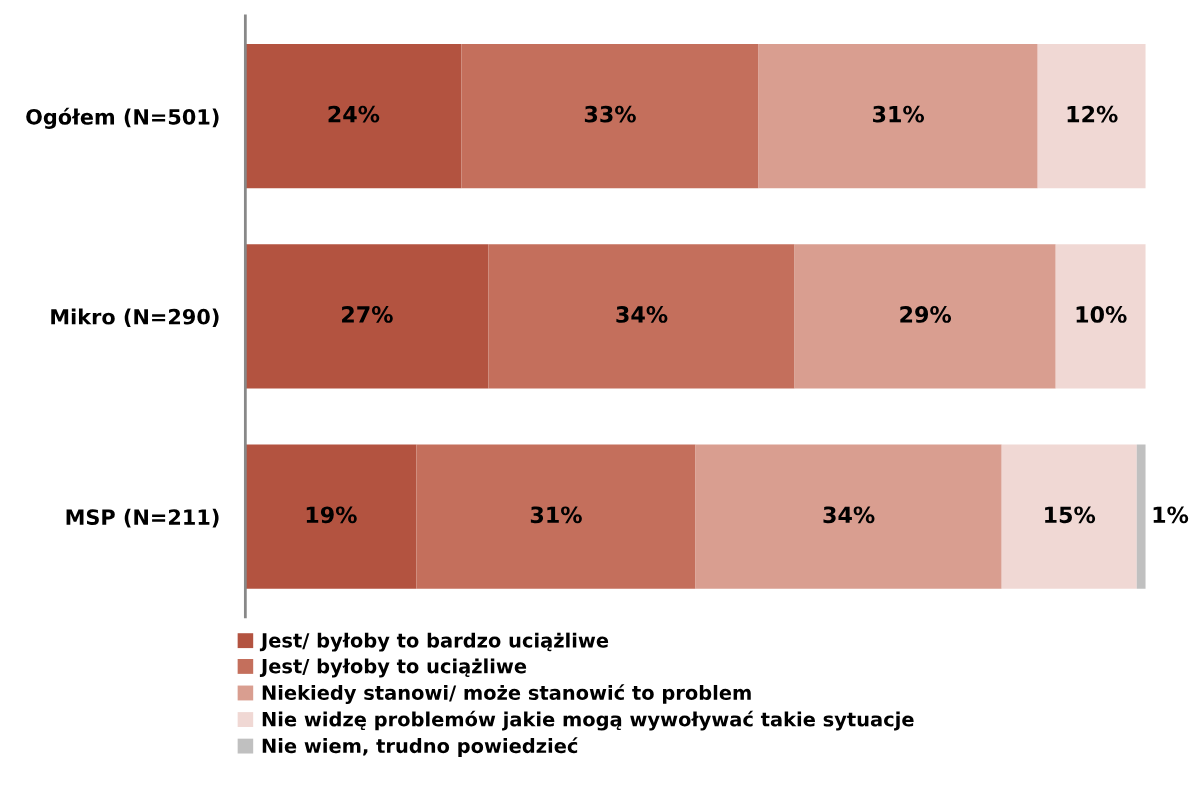 This screenshot has height=796, width=1191. I want to click on data-label: 33%, so click(610, 114).